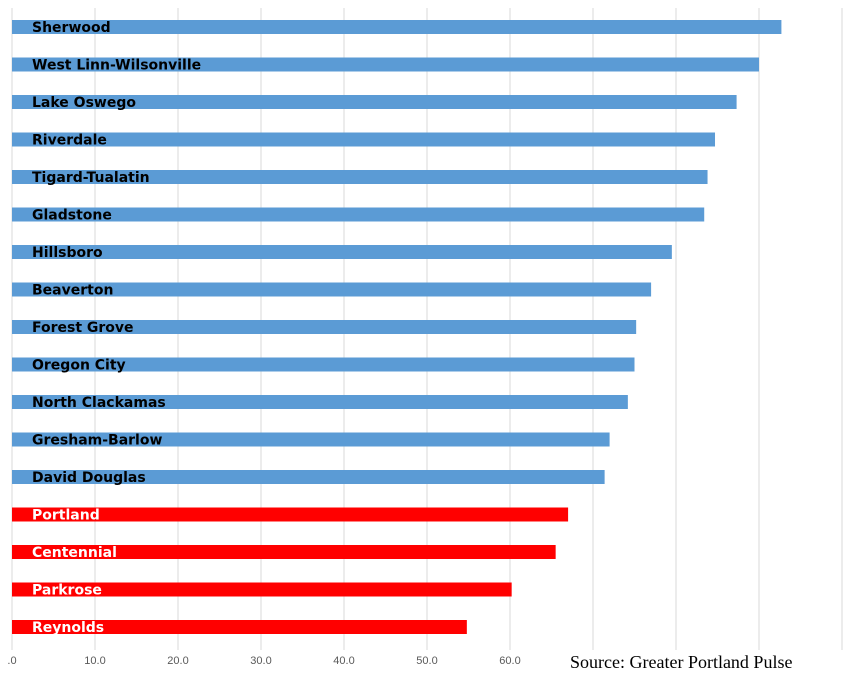 The image size is (857, 676). What do you see at coordinates (343, 661) in the screenshot?
I see `x-tick-label: 40.0` at bounding box center [343, 661].